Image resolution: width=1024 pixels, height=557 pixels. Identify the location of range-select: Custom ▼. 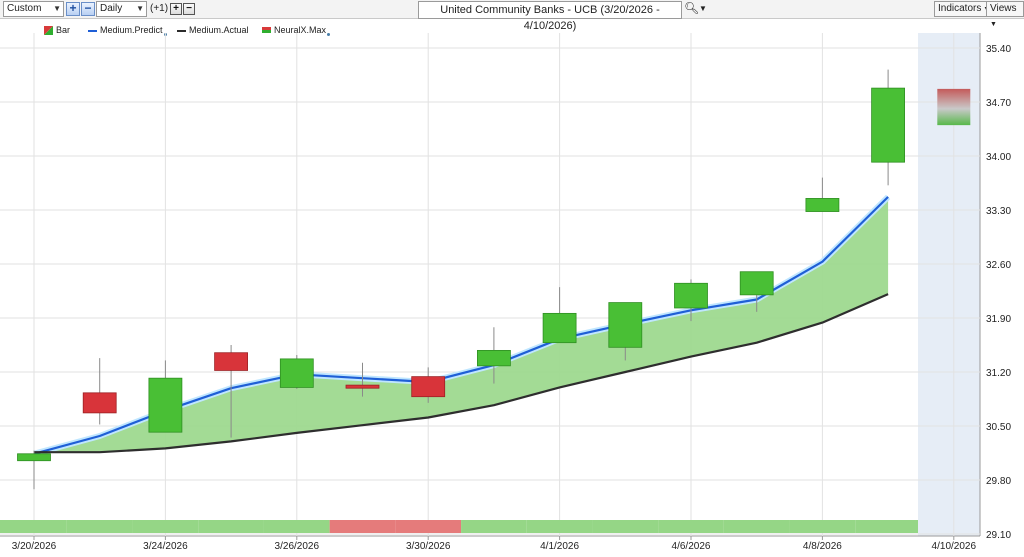
(33, 9).